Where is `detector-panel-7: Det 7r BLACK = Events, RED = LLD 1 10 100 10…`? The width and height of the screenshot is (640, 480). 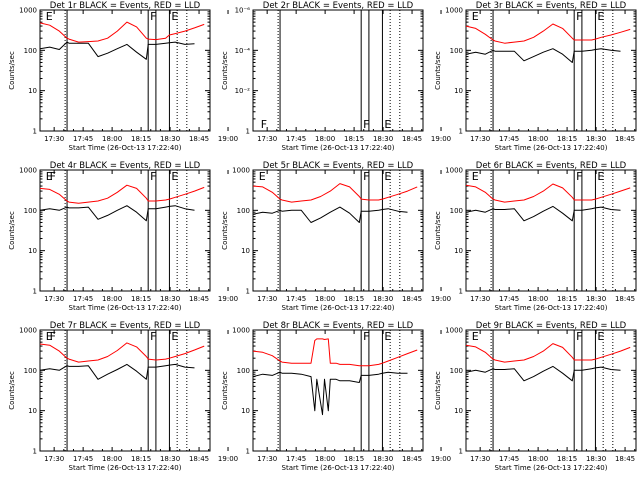 detector-panel-7: Det 7r BLACK = Events, RED = LLD 1 10 100 10… is located at coordinates (123, 396).